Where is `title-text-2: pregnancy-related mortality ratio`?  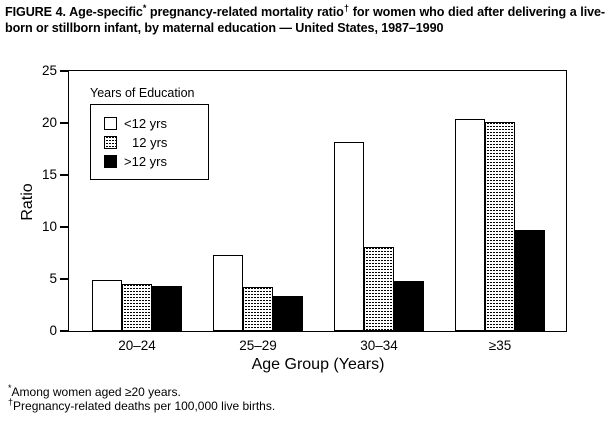 title-text-2: pregnancy-related mortality ratio is located at coordinates (245, 12).